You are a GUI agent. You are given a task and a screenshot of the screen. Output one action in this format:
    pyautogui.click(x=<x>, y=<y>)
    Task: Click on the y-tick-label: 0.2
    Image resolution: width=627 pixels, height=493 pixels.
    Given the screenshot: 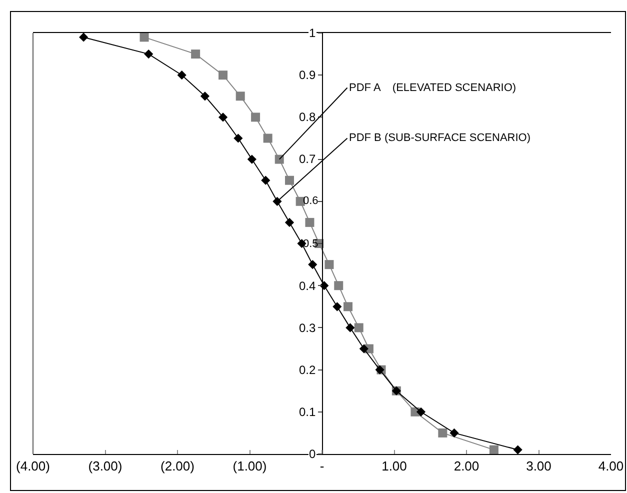 What is the action you would take?
    pyautogui.click(x=307, y=370)
    